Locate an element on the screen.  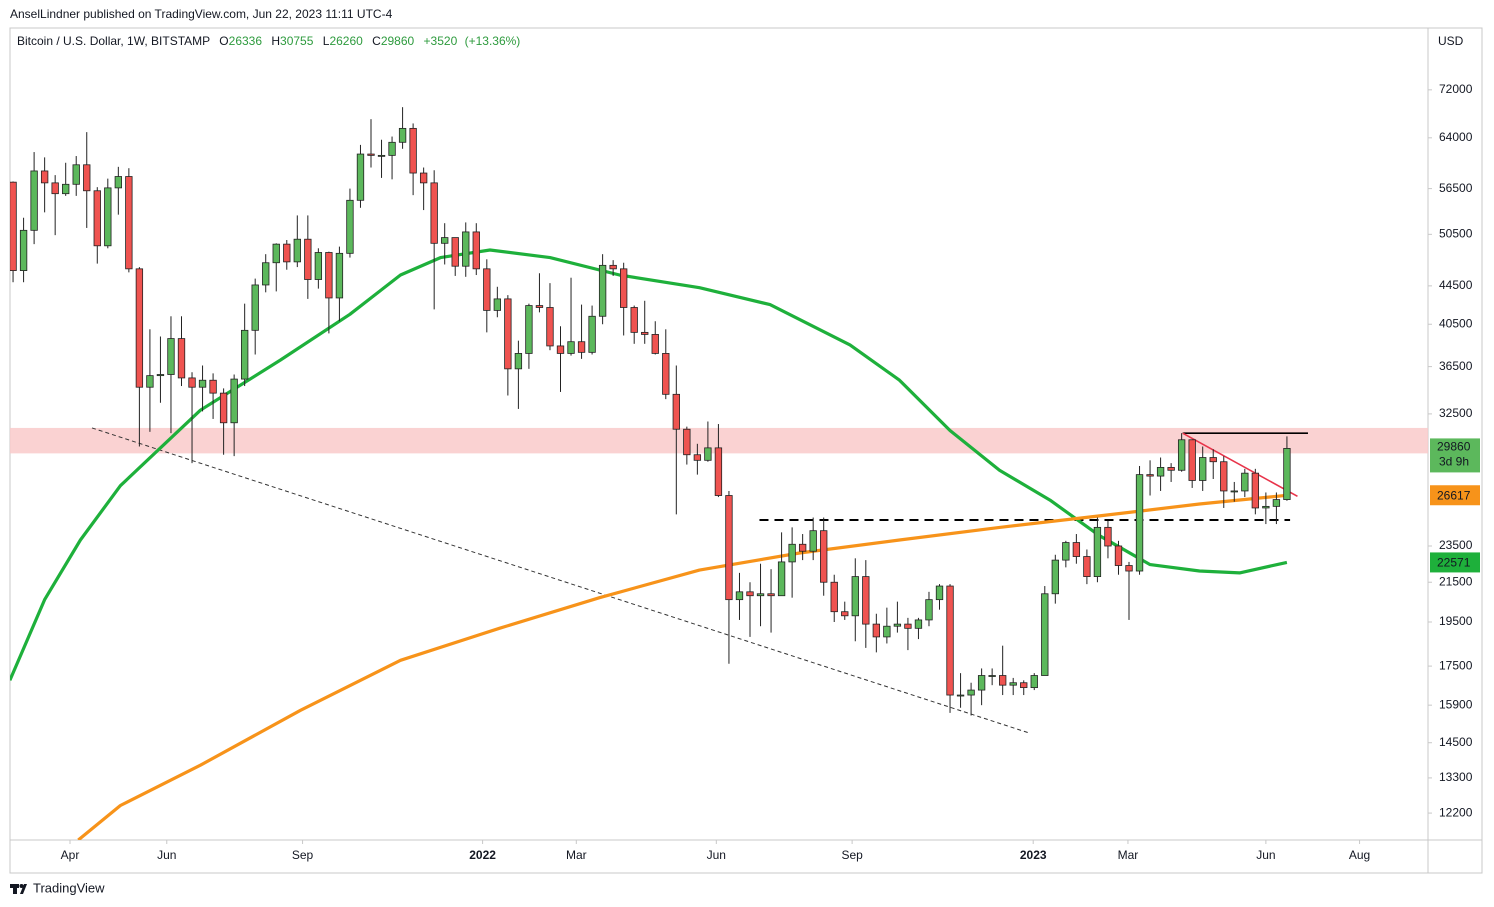
y-tick-label: 36500 is located at coordinates (1456, 366).